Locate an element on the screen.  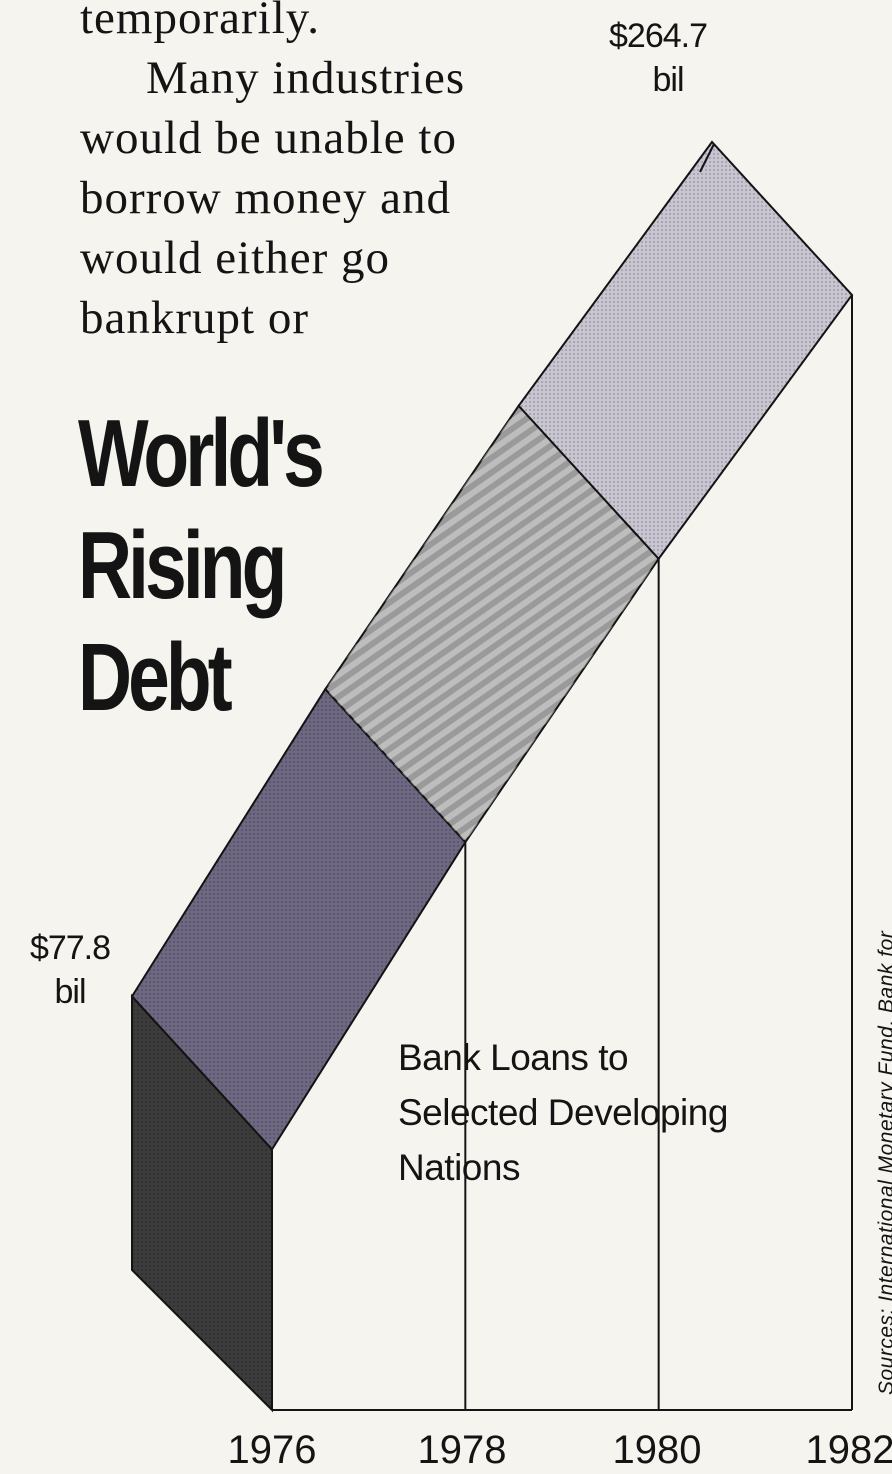
headline-line: Rising is located at coordinates (182, 565).